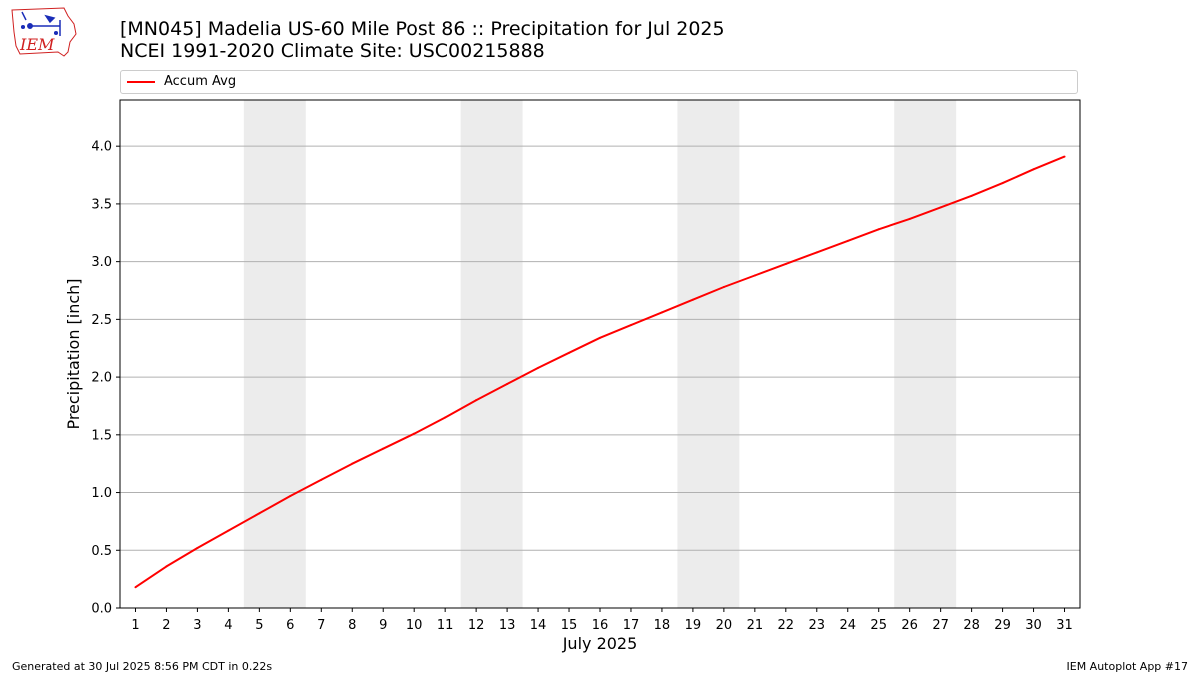 The width and height of the screenshot is (1200, 675). I want to click on weather-station-icon, so click(40, 23).